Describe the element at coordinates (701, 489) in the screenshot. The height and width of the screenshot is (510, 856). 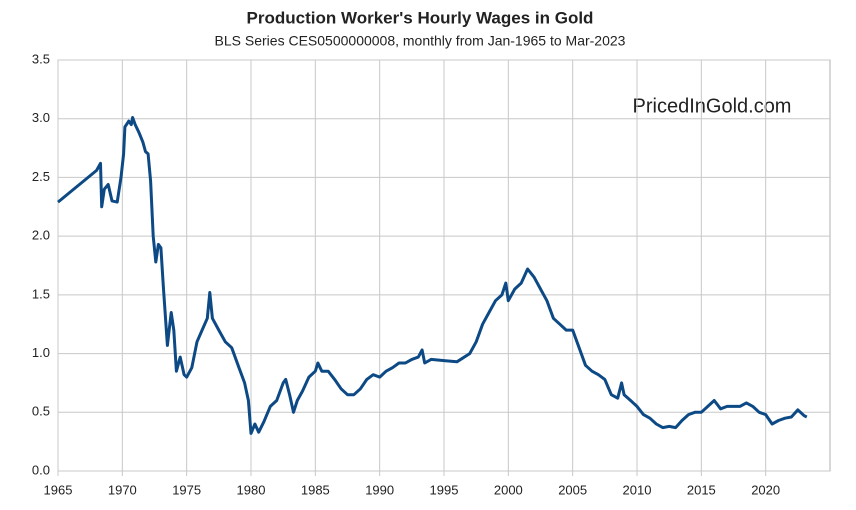
I see `x-tick-label: 2015` at that location.